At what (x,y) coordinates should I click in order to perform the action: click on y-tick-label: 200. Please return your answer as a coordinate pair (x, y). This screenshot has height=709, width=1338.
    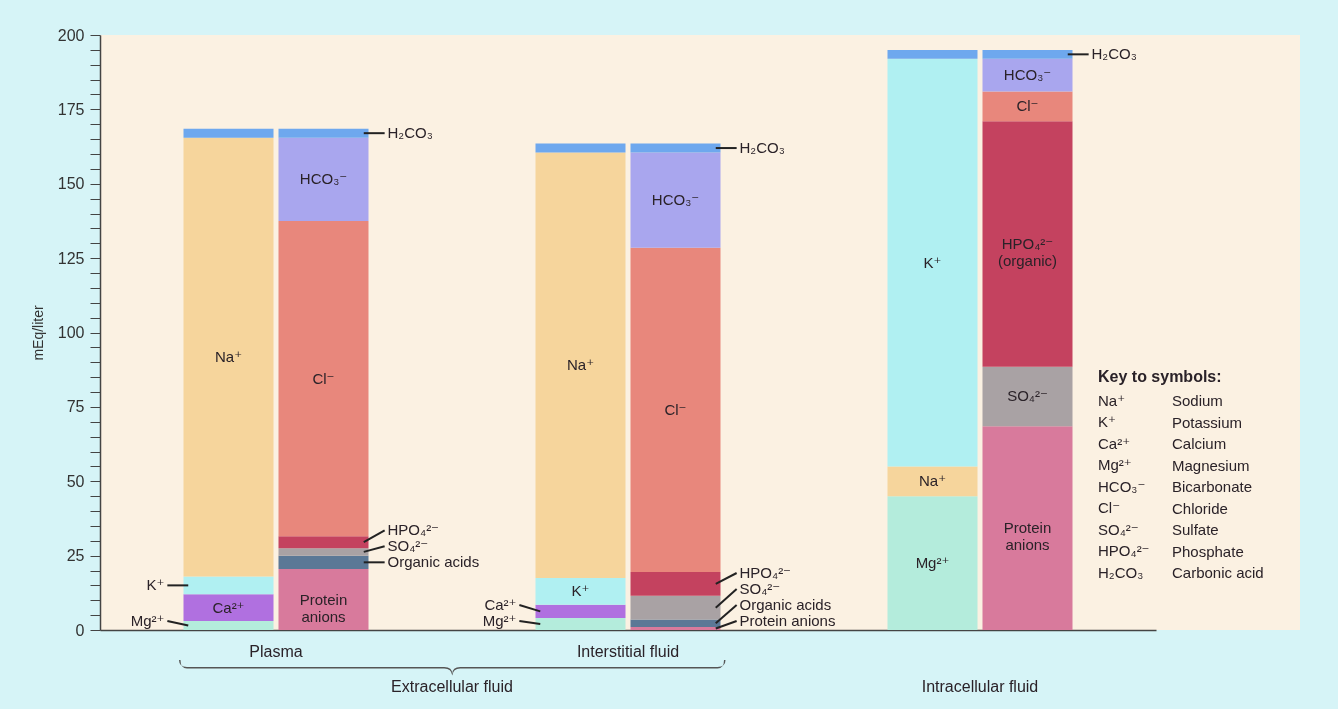
    Looking at the image, I should click on (71, 35).